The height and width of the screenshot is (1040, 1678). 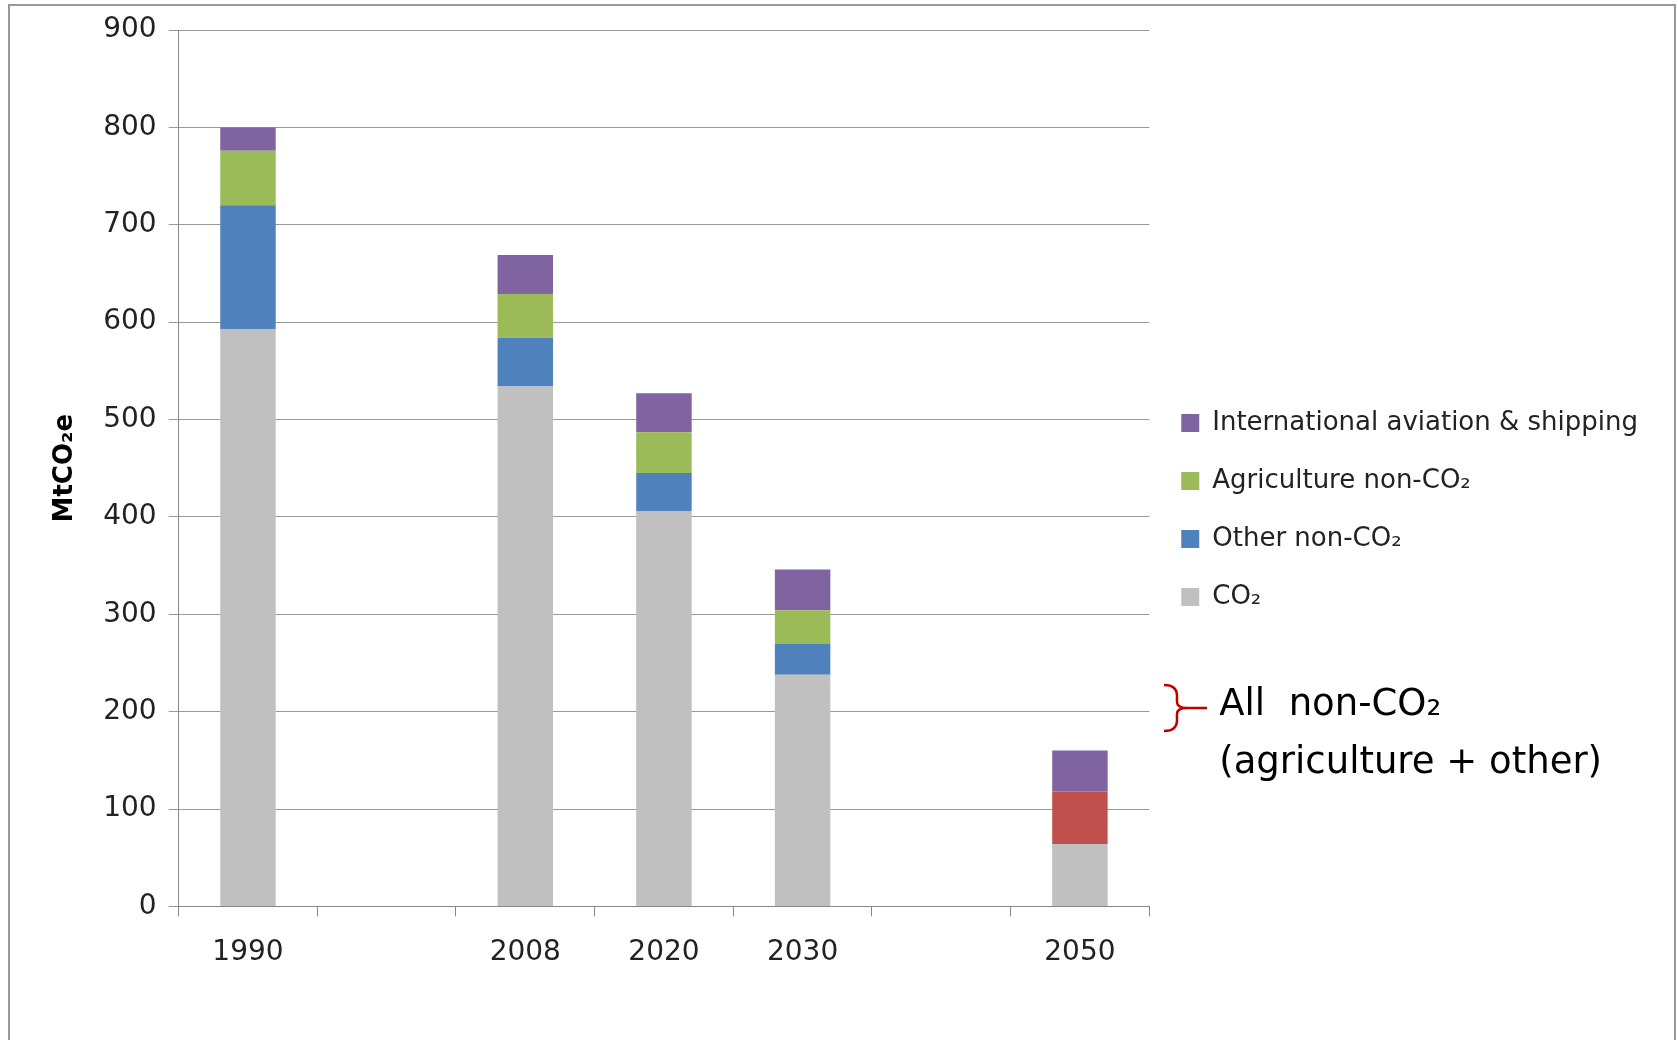 What do you see at coordinates (130, 125) in the screenshot?
I see `y-tick-label: 800` at bounding box center [130, 125].